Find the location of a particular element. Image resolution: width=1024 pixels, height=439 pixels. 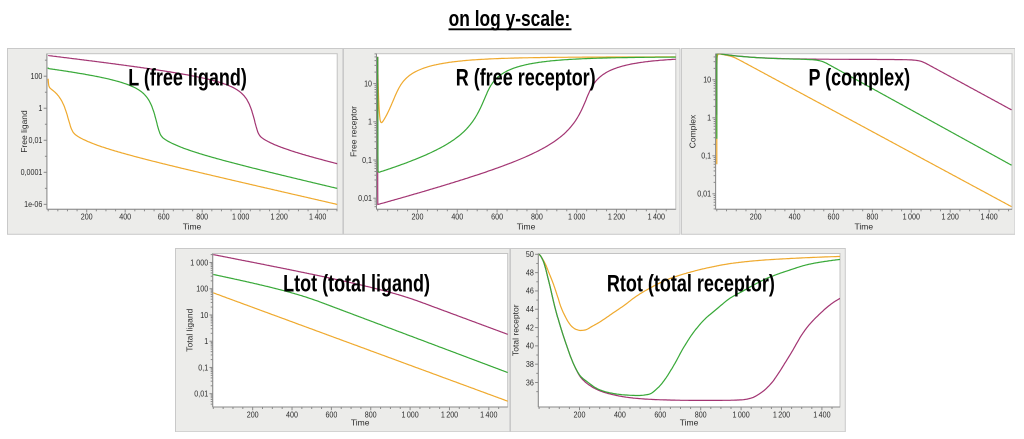

svg-text: 1e-06 is located at coordinates (33, 204).